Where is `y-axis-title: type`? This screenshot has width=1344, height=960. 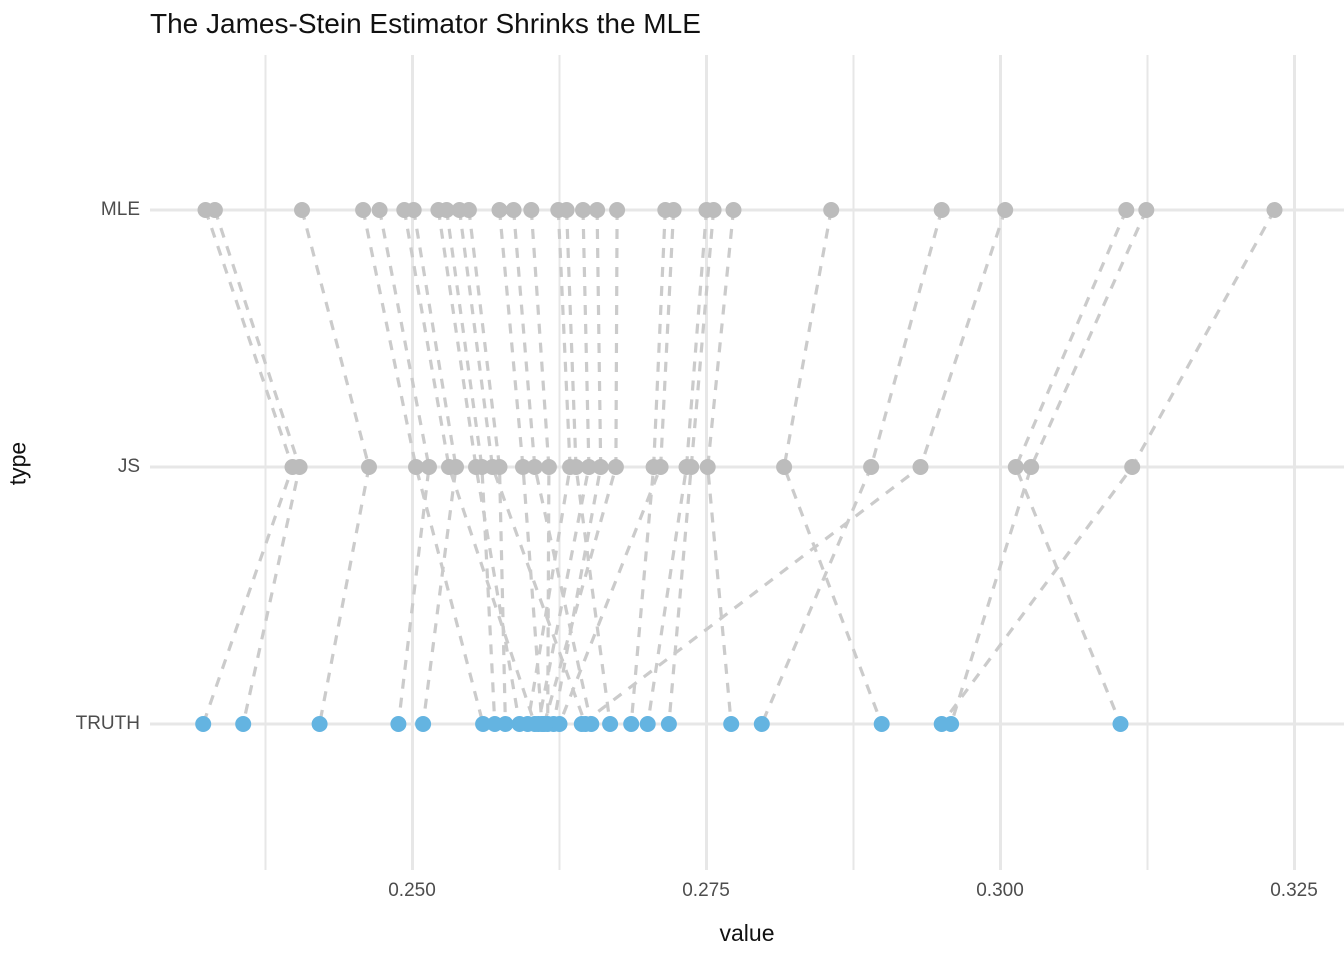
y-axis-title: type is located at coordinates (17, 463).